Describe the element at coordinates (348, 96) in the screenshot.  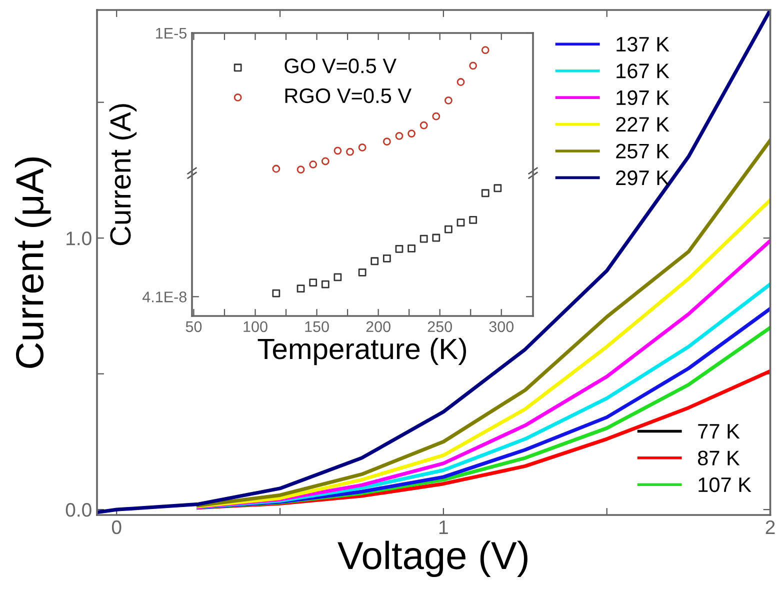
I see `legend-label: RGO V=0.5 V` at that location.